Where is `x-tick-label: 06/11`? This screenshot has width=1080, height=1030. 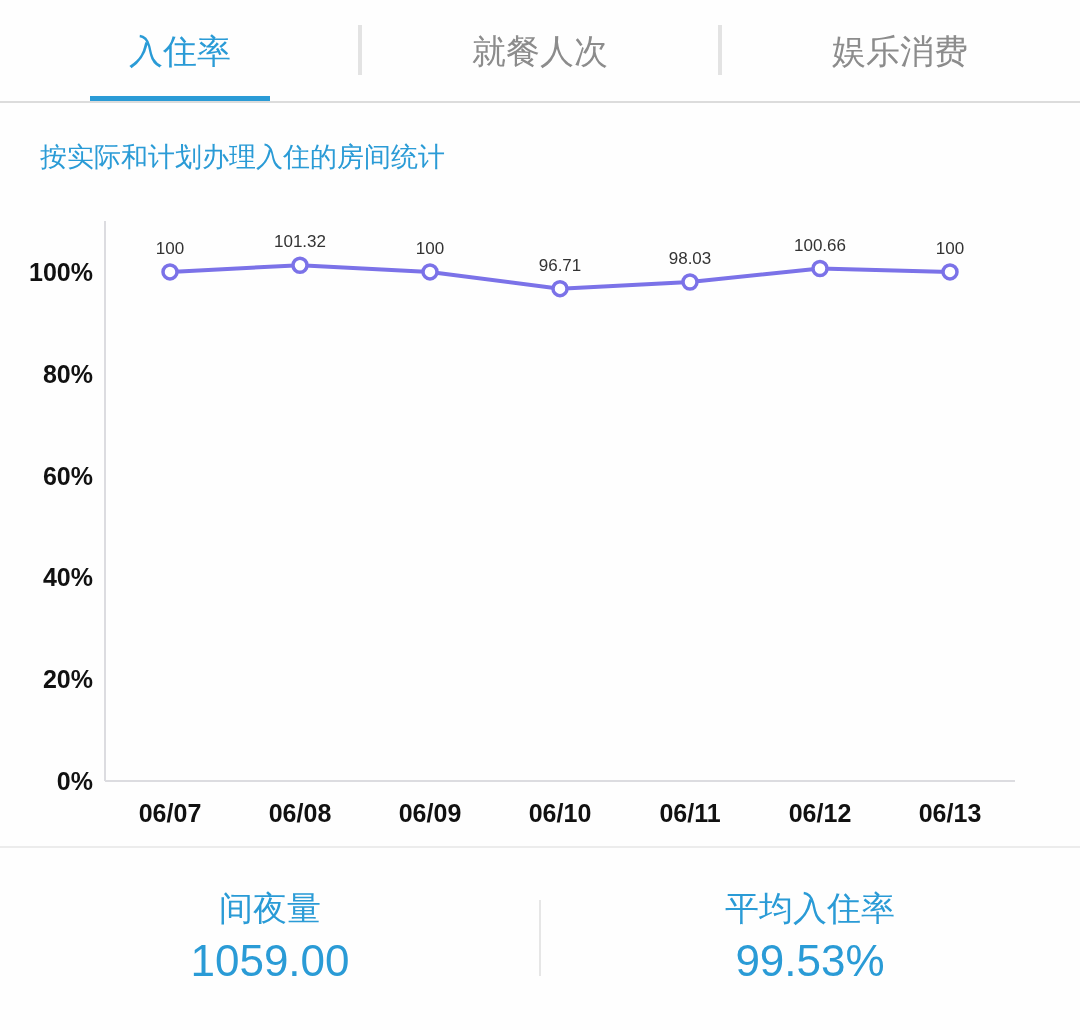
x-tick-label: 06/11 is located at coordinates (690, 813).